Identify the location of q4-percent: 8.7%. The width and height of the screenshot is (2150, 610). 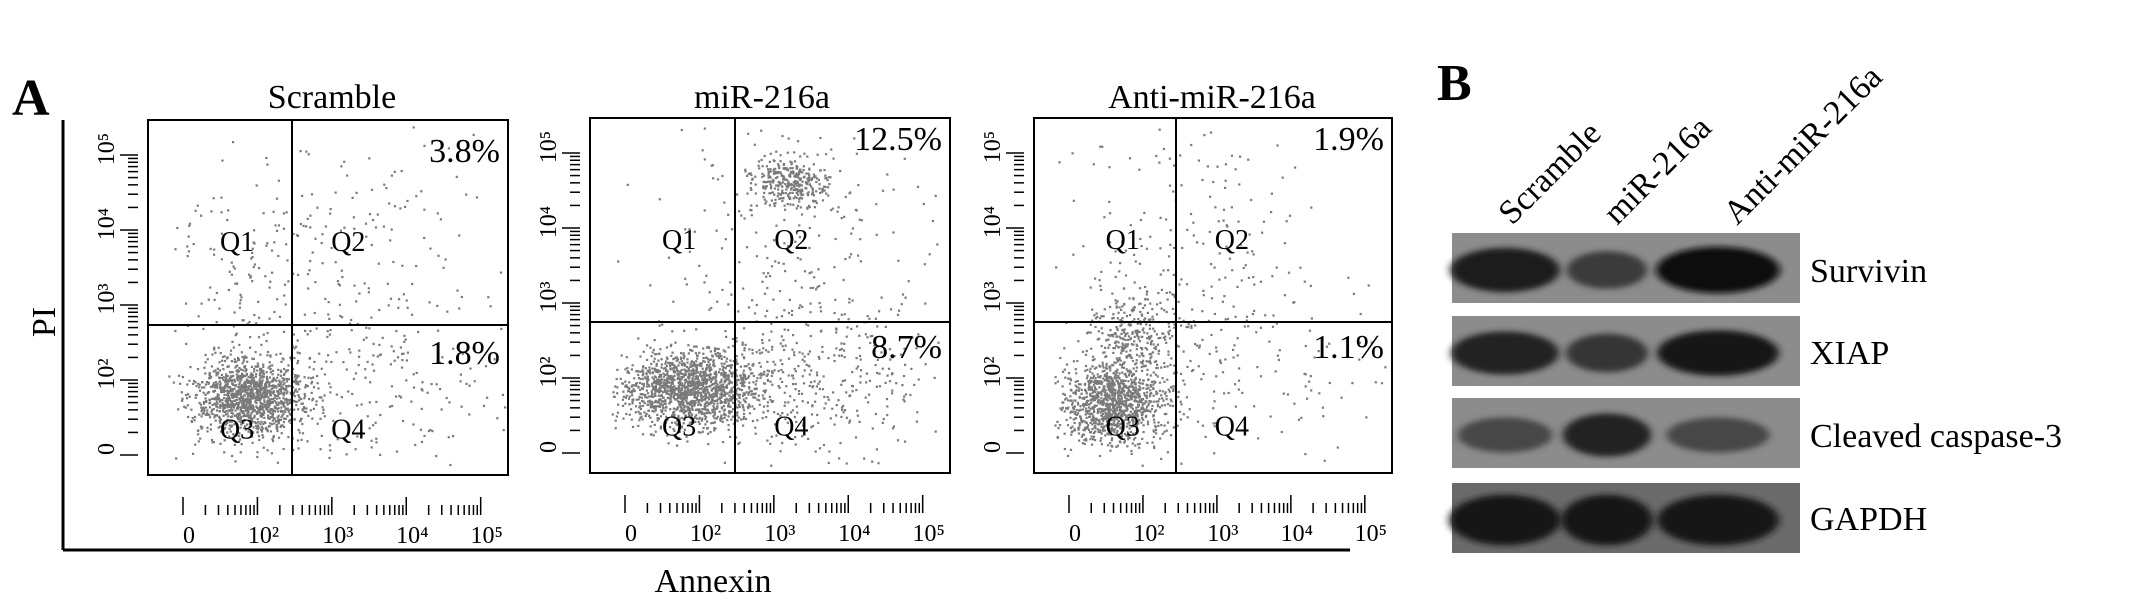
(906, 347).